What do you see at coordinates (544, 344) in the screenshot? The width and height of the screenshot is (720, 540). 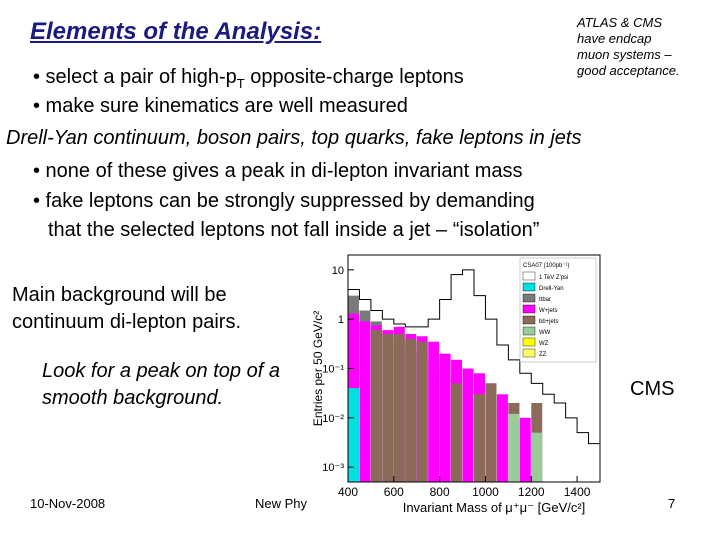 I see `legend-label: WZ` at bounding box center [544, 344].